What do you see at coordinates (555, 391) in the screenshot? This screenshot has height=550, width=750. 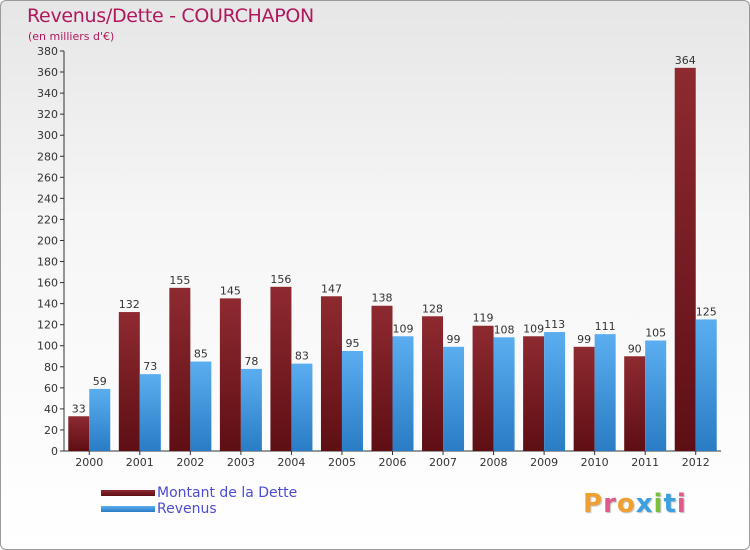 I see `bar-revenue-2009` at bounding box center [555, 391].